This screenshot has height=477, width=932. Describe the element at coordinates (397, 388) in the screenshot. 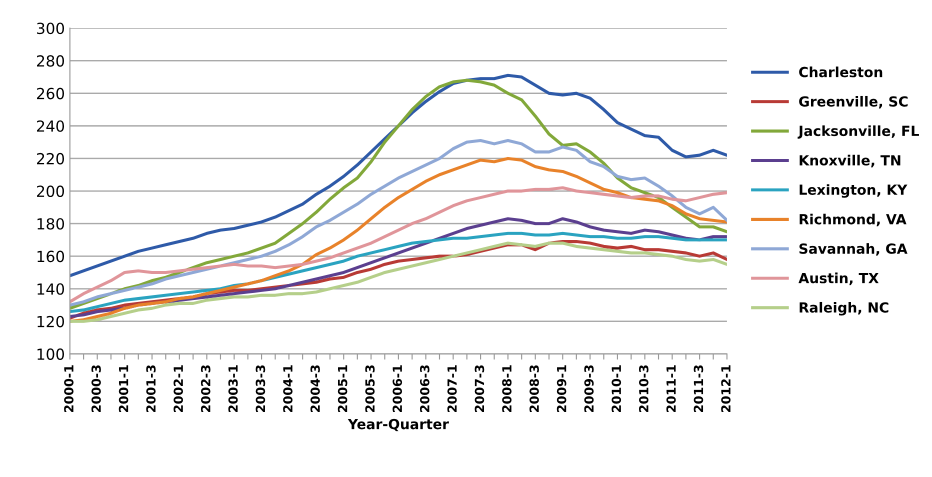

I see `x-tick-label: 2006-1` at that location.